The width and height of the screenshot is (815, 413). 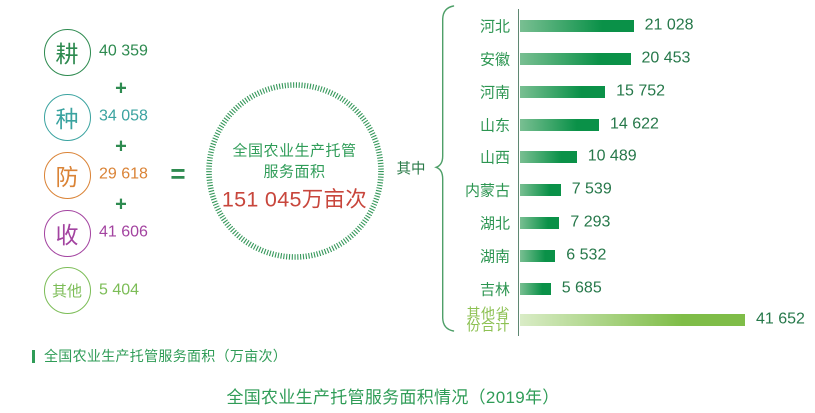 I want to click on dashed-circle-border, so click(x=295, y=171).